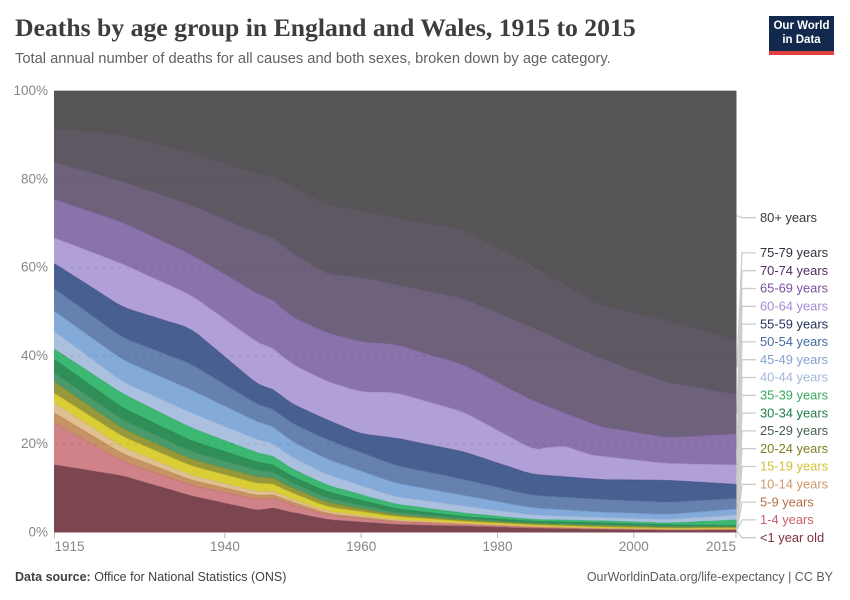  What do you see at coordinates (794, 377) in the screenshot?
I see `svg-text: 40-44 years` at bounding box center [794, 377].